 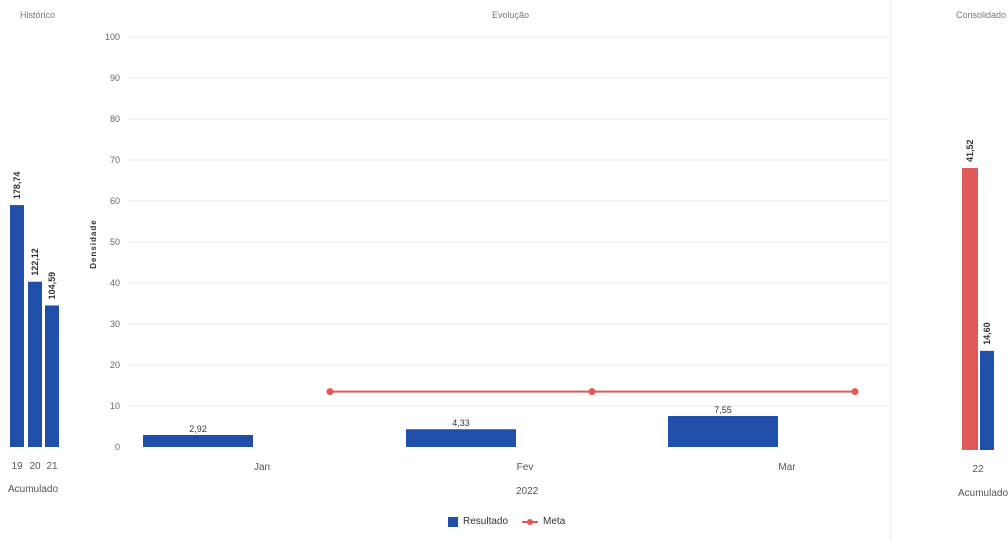 What do you see at coordinates (987, 400) in the screenshot?
I see `consolidado-resultado-bar` at bounding box center [987, 400].